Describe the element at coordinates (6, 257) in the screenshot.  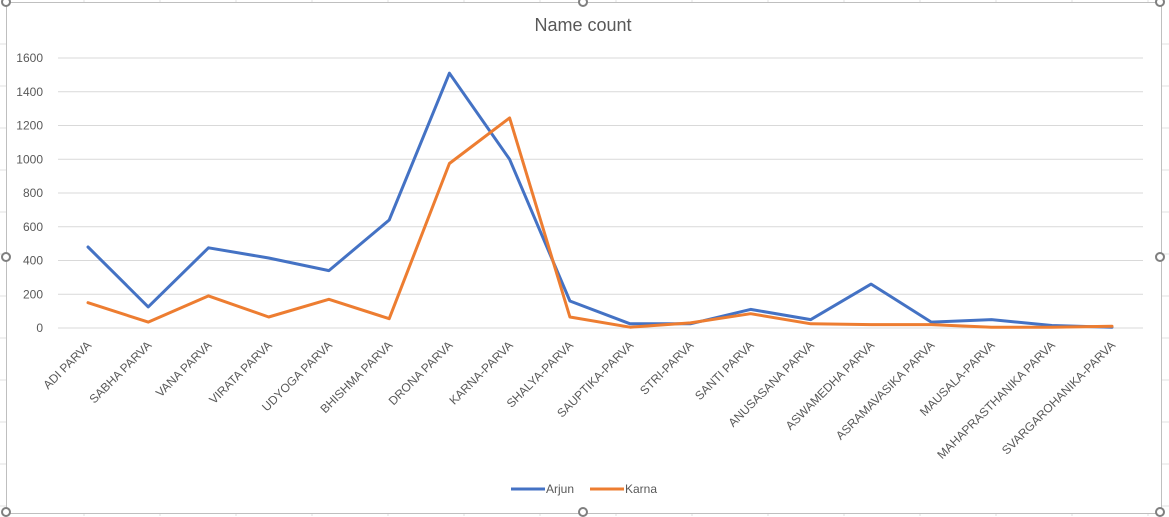
I see `resize-handle-middle-left` at that location.